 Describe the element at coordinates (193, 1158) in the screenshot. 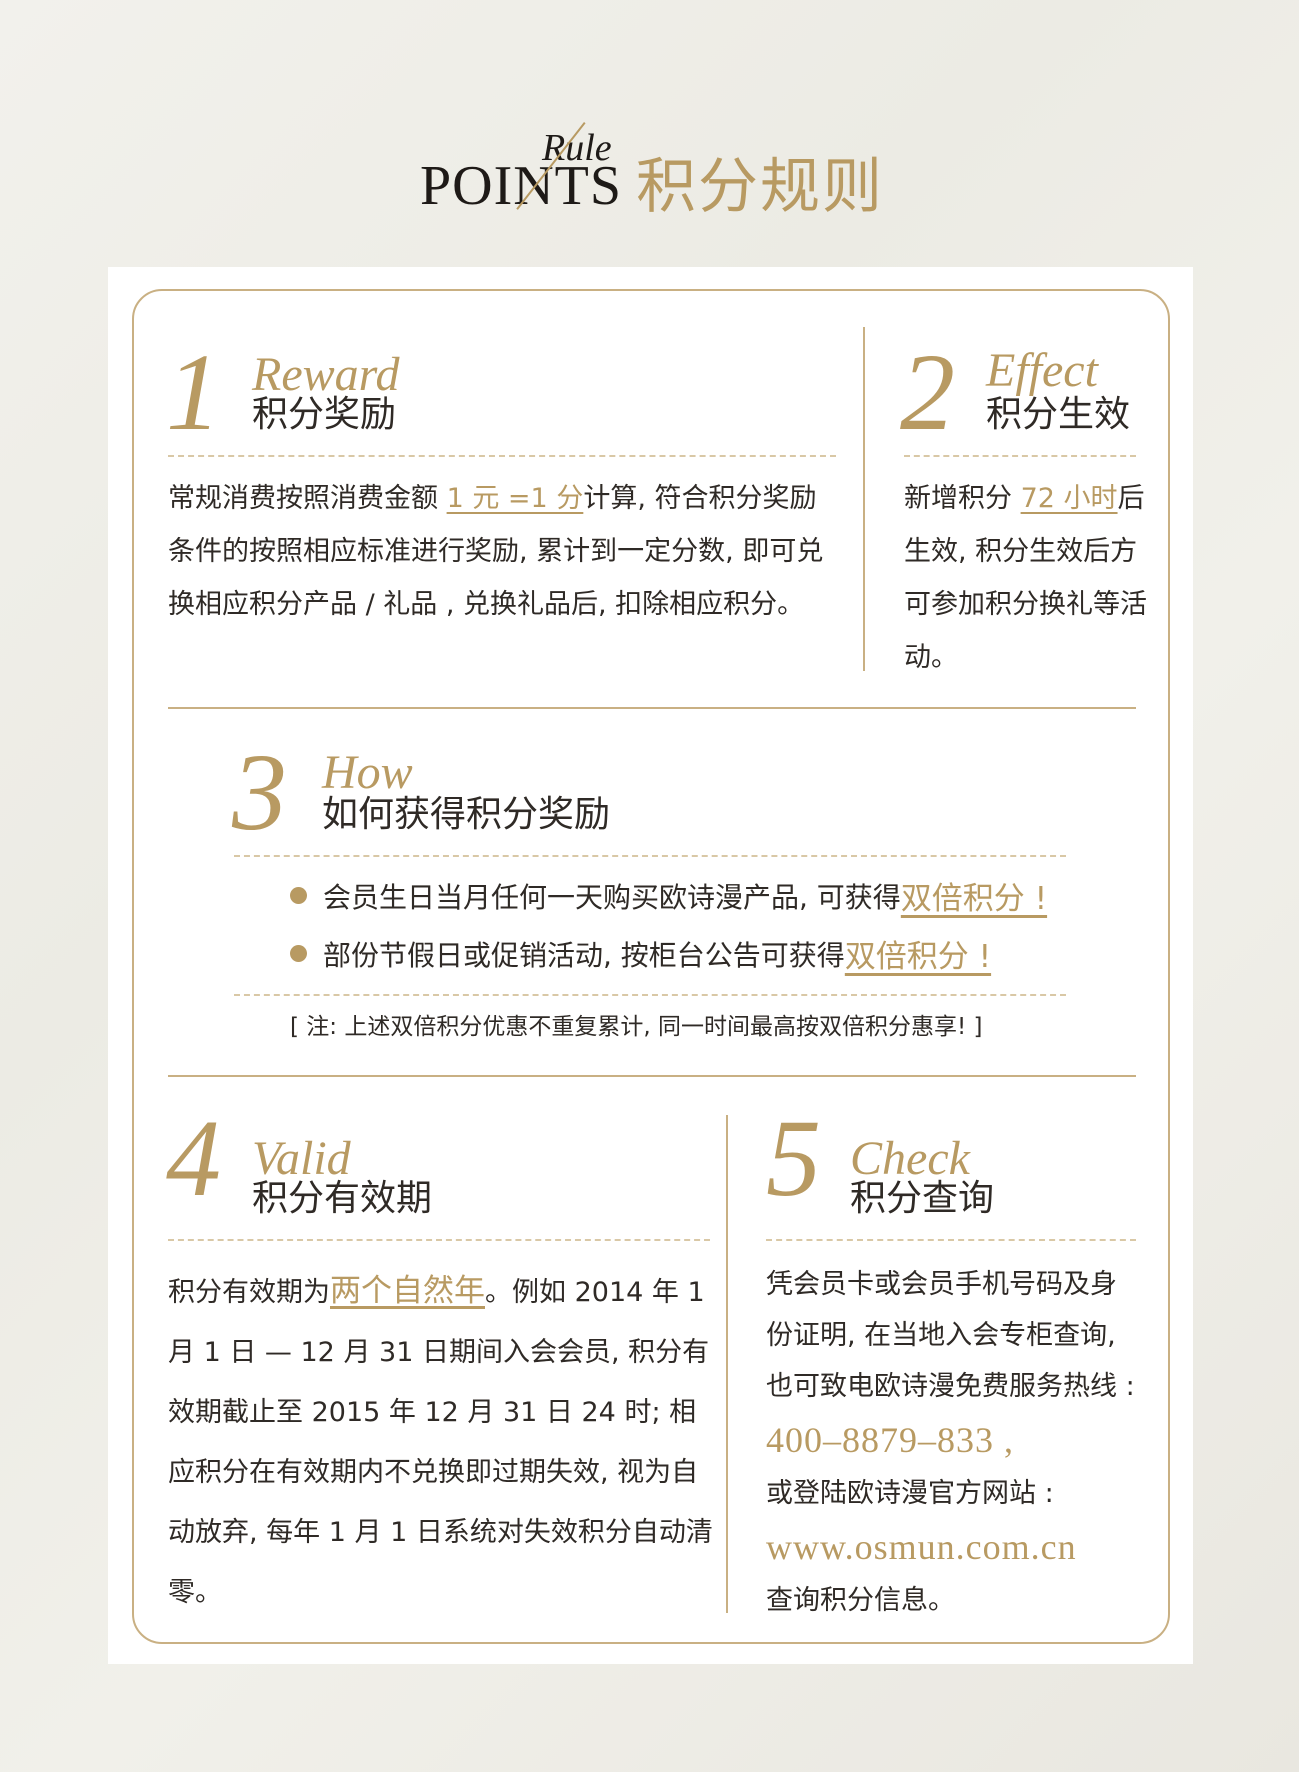

I see `section-number: 4` at that location.